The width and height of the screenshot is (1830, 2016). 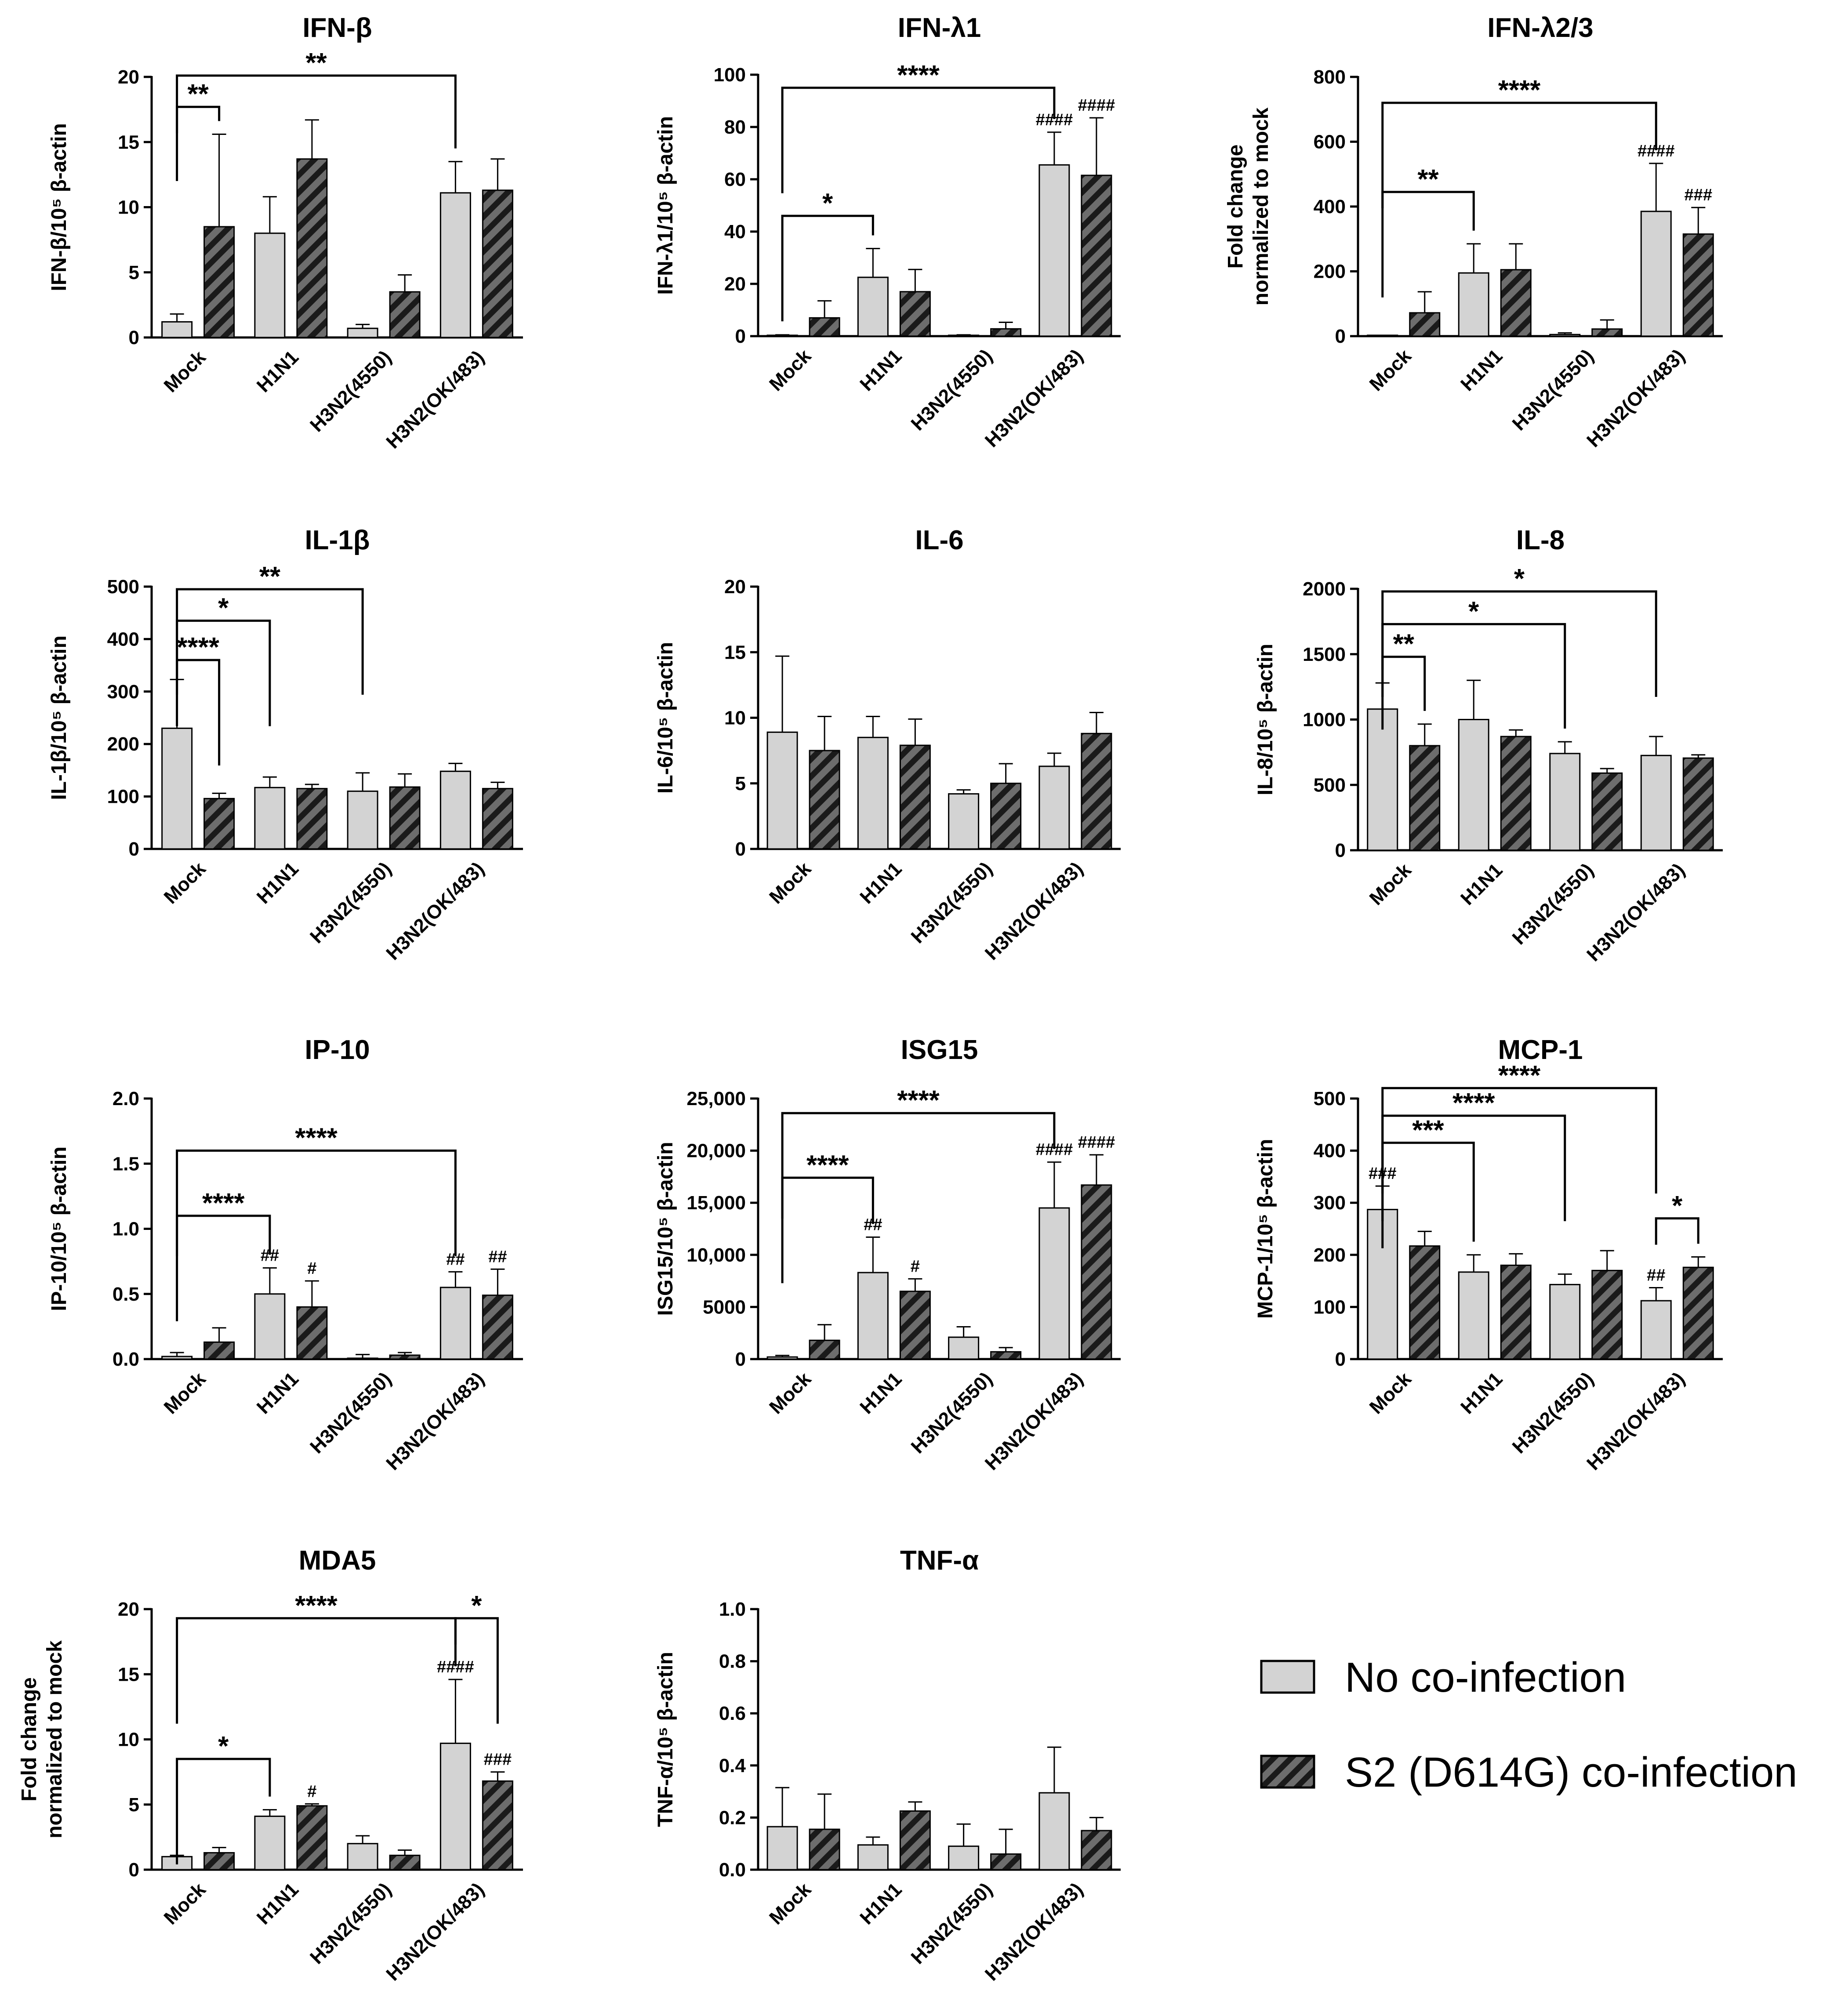 I want to click on y-tick-label: 20, so click(x=128, y=77).